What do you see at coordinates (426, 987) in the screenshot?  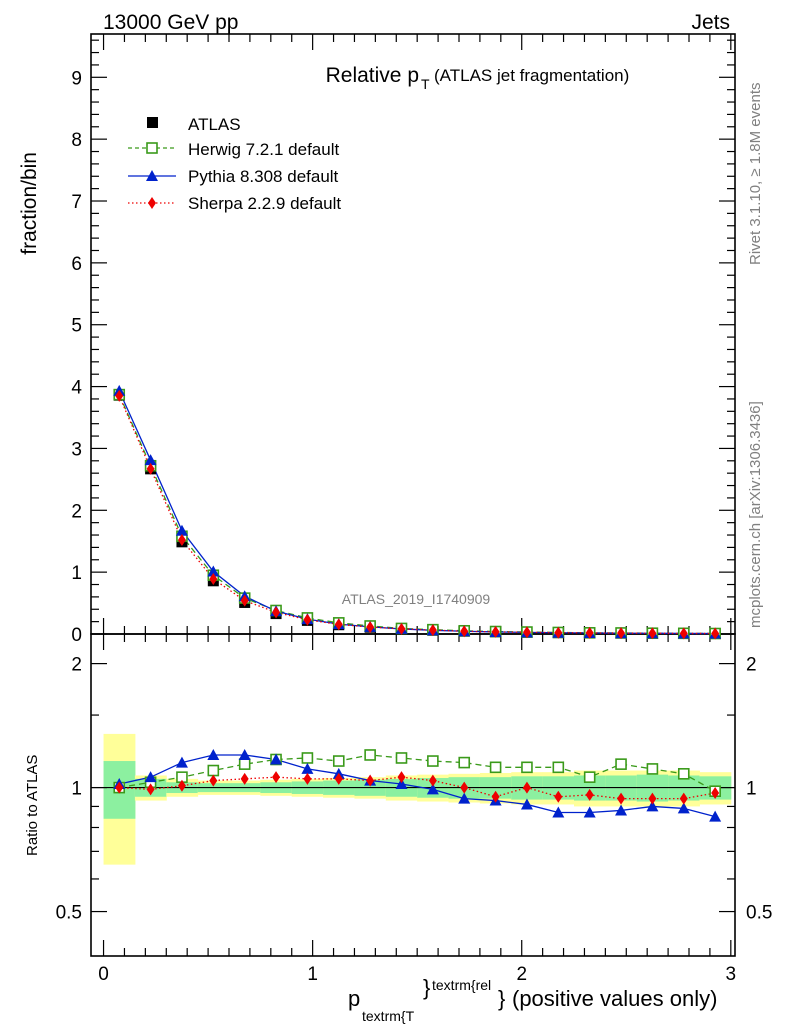 I see `x-title-brace-sup: }` at bounding box center [426, 987].